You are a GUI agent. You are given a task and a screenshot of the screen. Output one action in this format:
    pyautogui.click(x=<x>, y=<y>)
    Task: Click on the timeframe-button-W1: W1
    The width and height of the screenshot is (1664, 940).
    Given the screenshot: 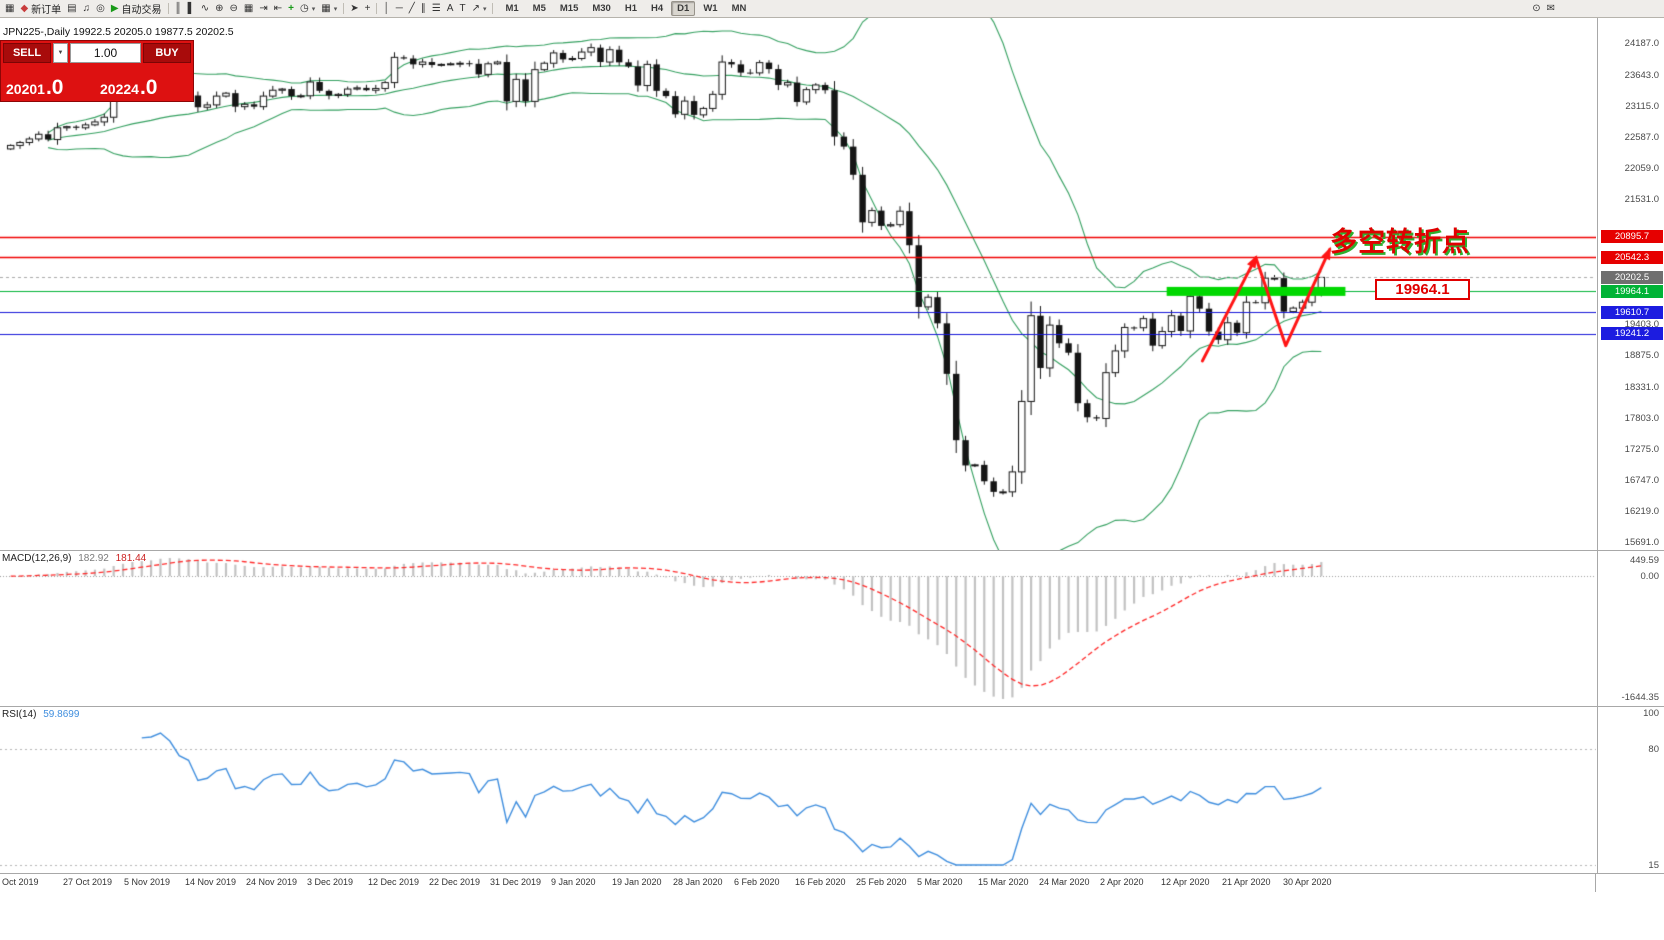 What is the action you would take?
    pyautogui.click(x=710, y=8)
    